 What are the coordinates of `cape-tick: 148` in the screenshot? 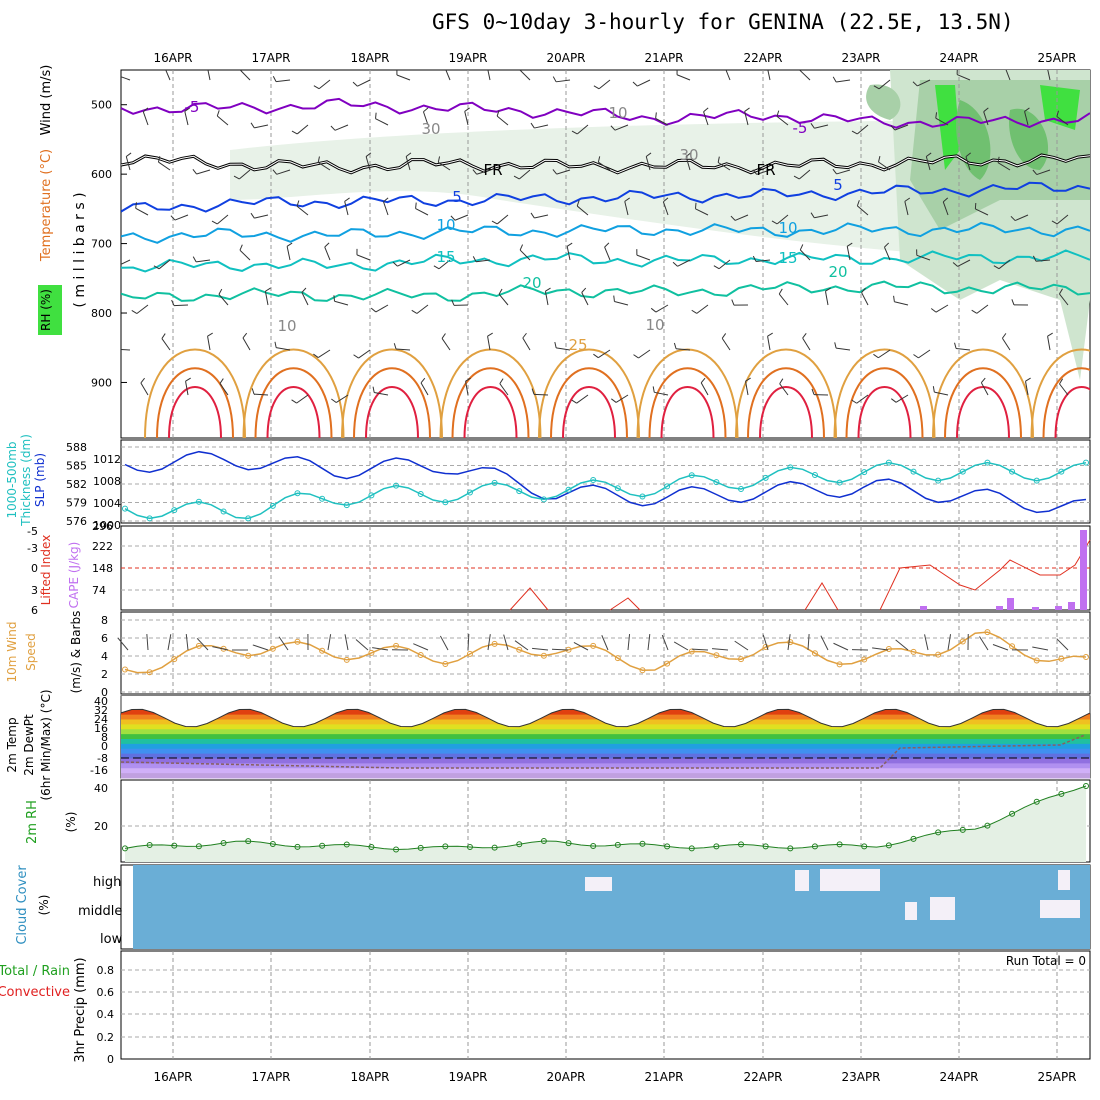 It's located at (102, 568).